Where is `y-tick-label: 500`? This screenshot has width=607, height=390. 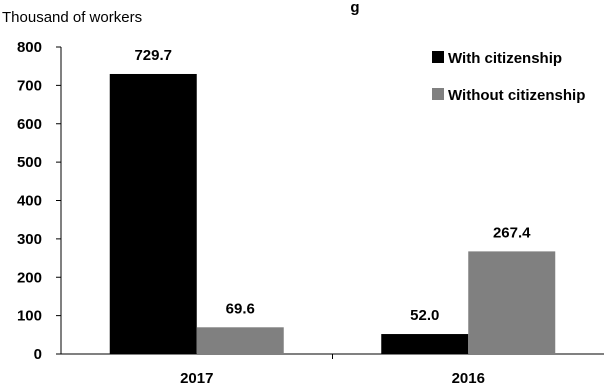 y-tick-label: 500 is located at coordinates (29, 162).